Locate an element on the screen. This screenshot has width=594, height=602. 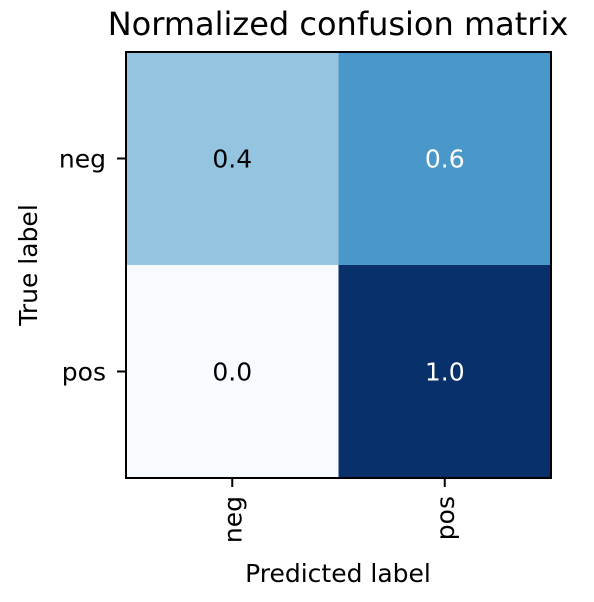
cell-value-label-pos-pos: 1.0 is located at coordinates (445, 372).